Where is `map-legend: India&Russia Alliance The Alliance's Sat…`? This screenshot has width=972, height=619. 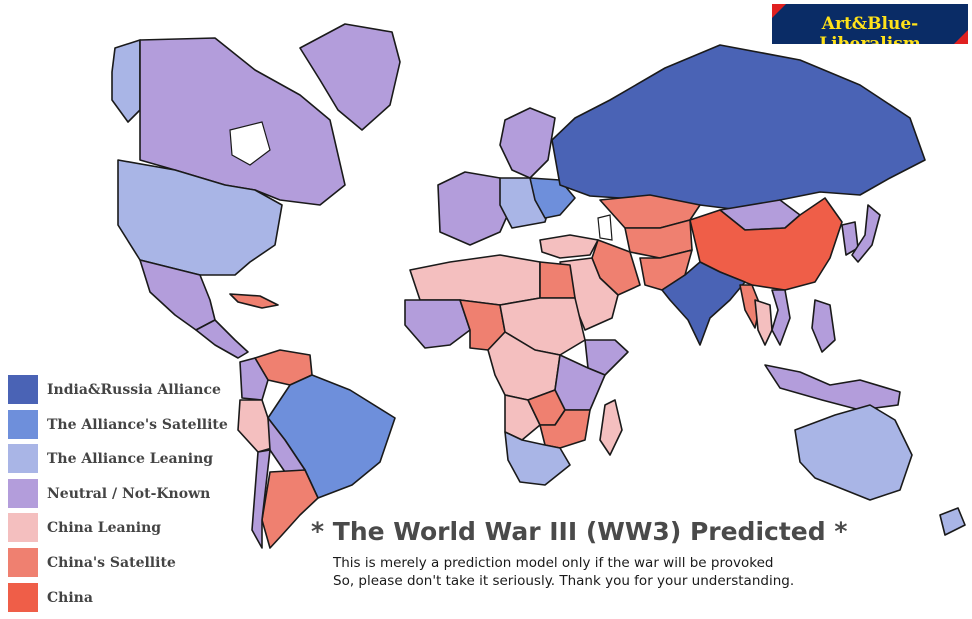
map-legend: India&Russia Alliance The Alliance's Sat… is located at coordinates (127, 495).